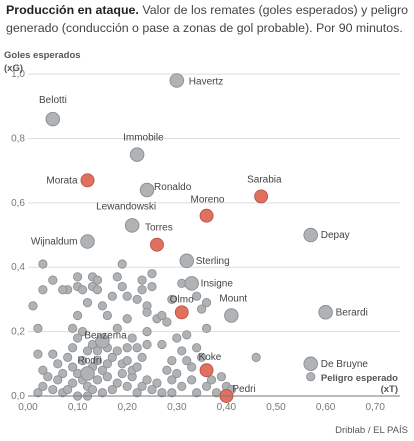  I want to click on x-tick-label: 0,00, so click(28, 407).